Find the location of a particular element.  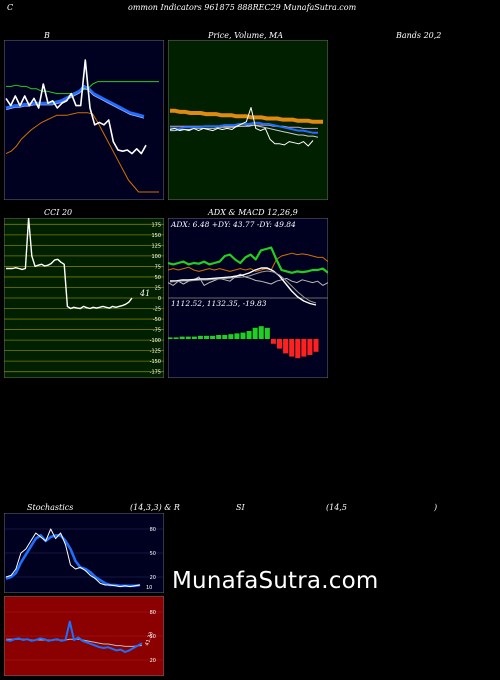

rsi-line is located at coordinates (74, 636).